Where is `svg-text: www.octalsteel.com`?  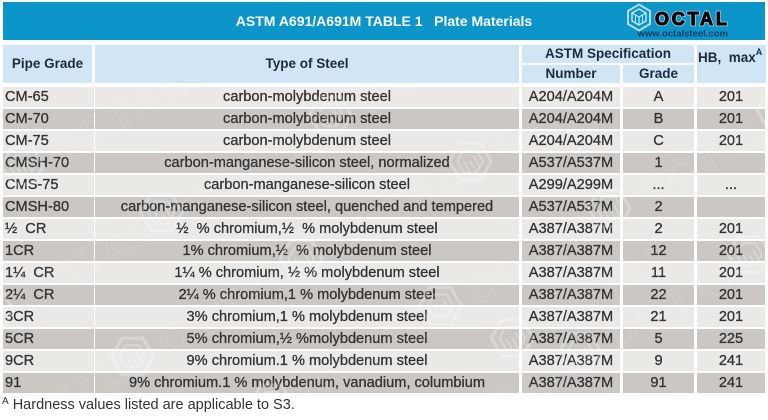
svg-text: www.octalsteel.com is located at coordinates (682, 34).